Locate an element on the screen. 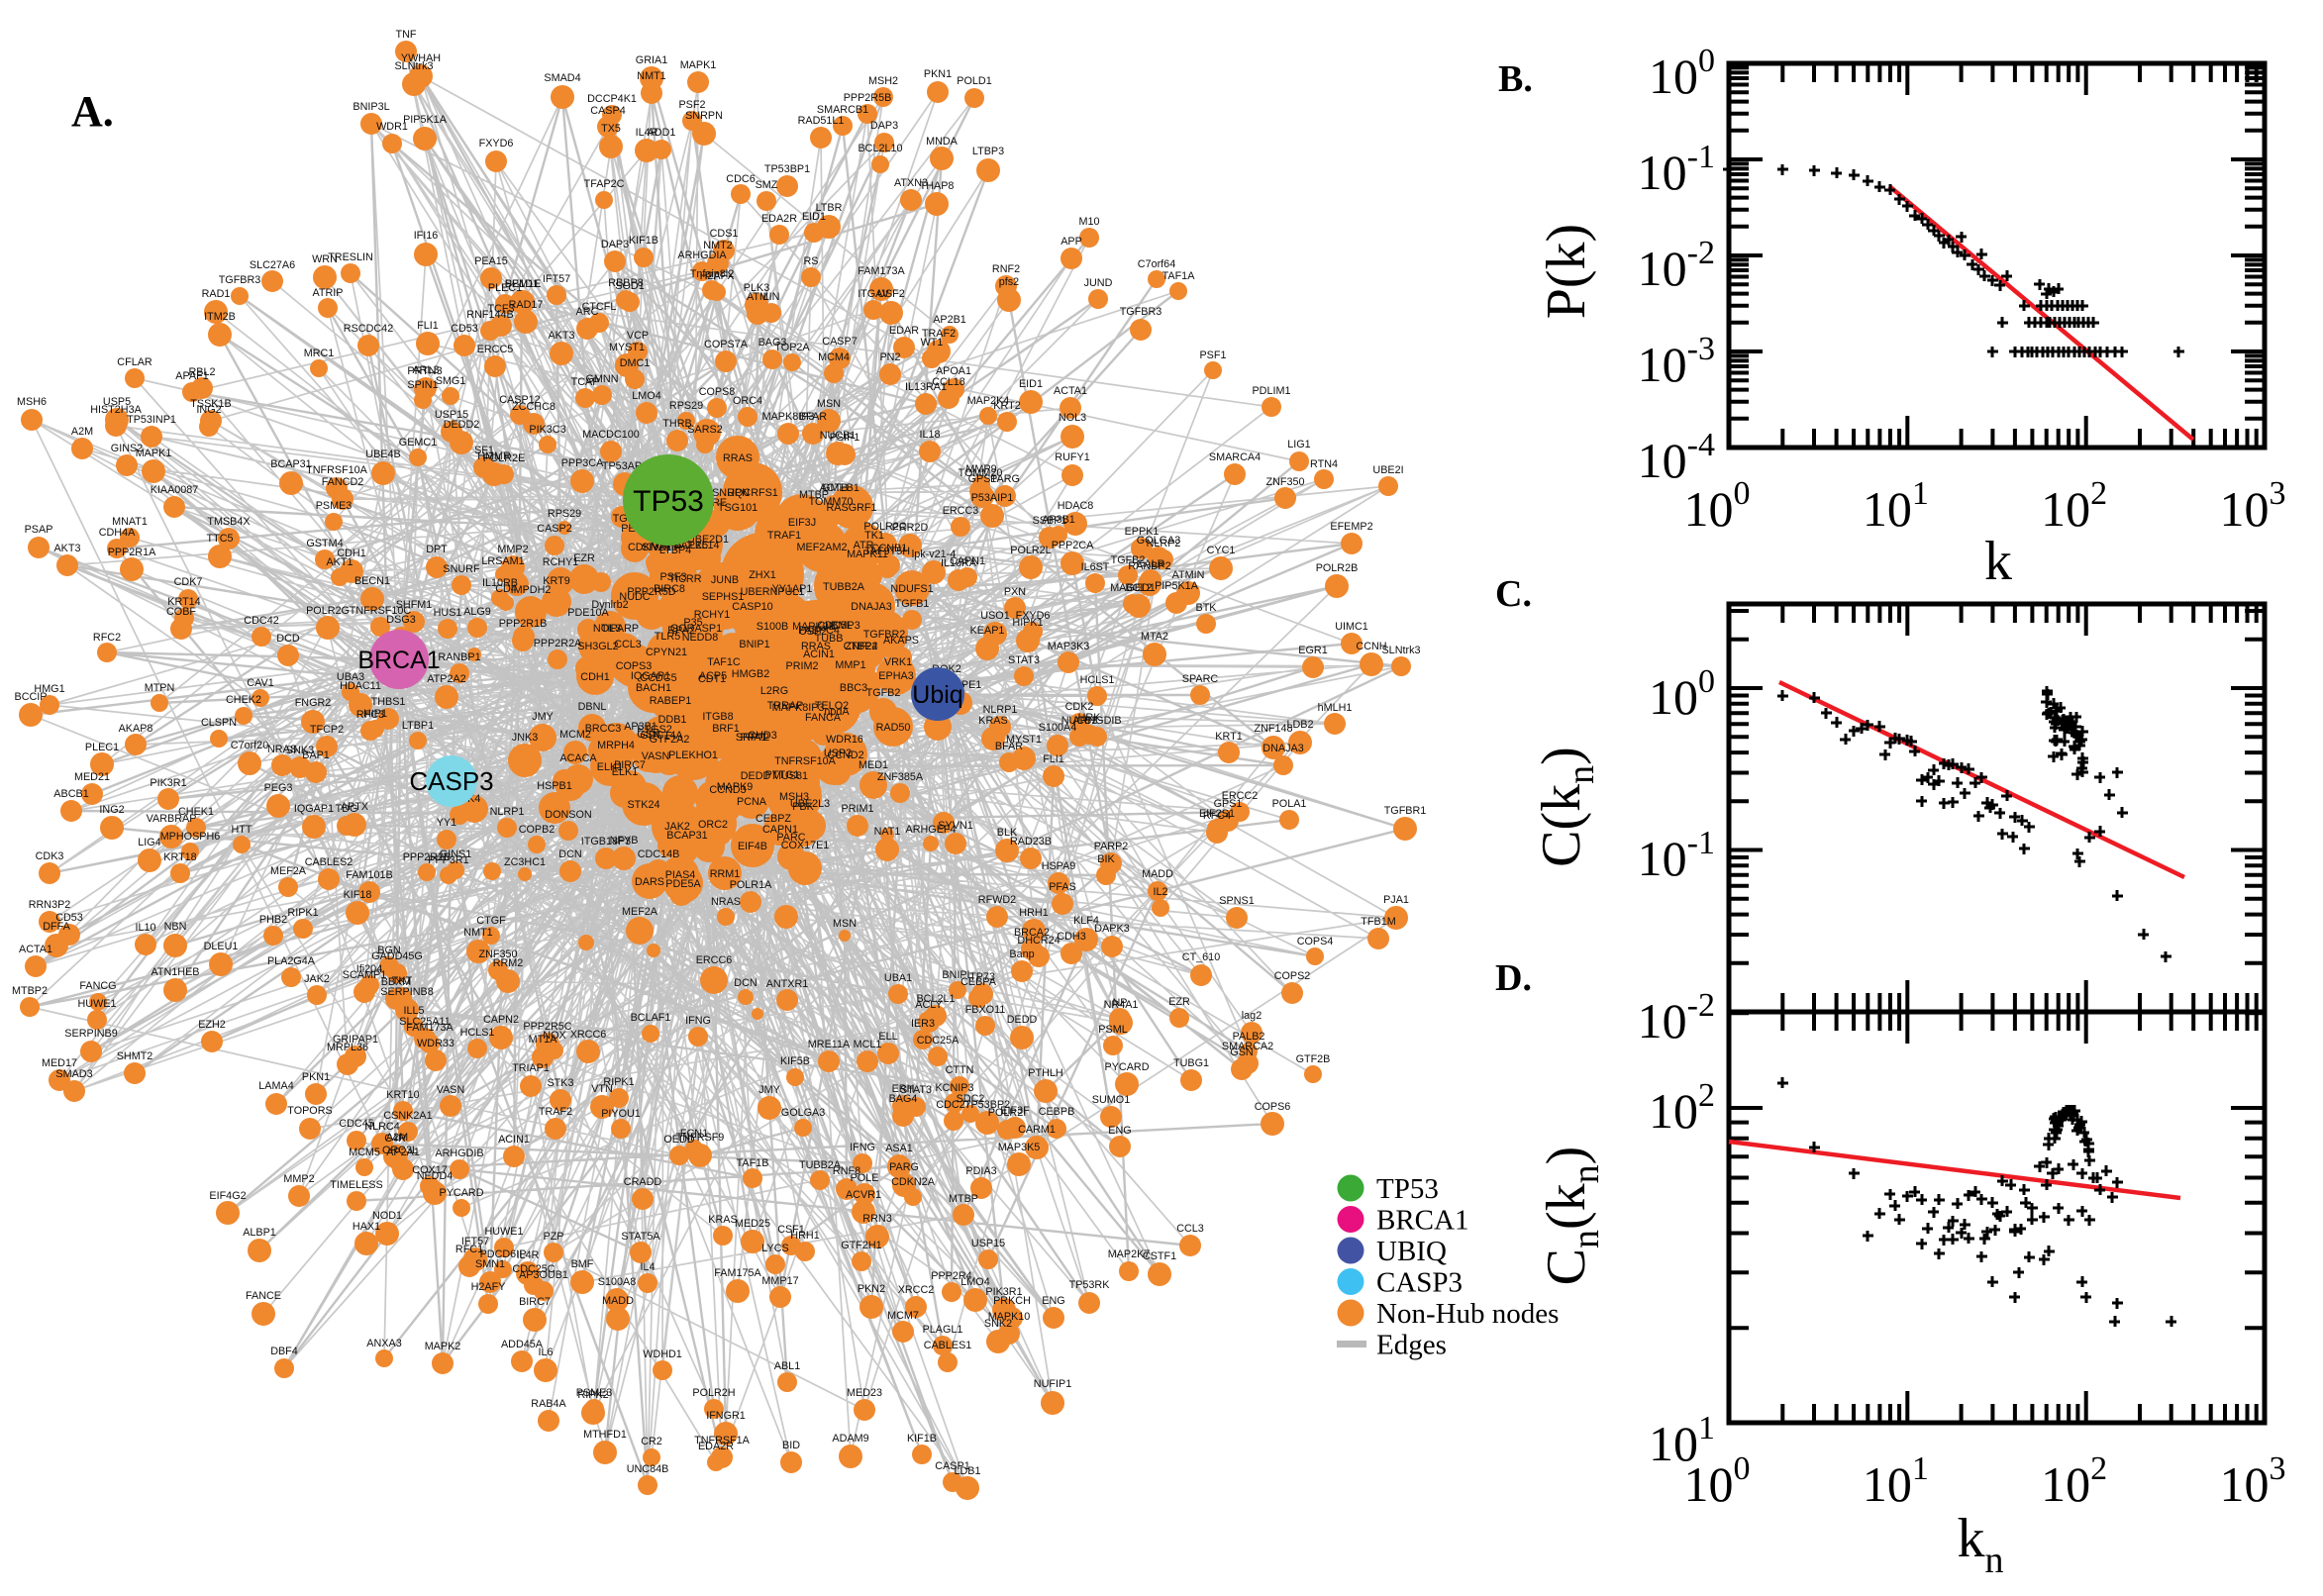  svg-text: RNF144B is located at coordinates (490, 315).